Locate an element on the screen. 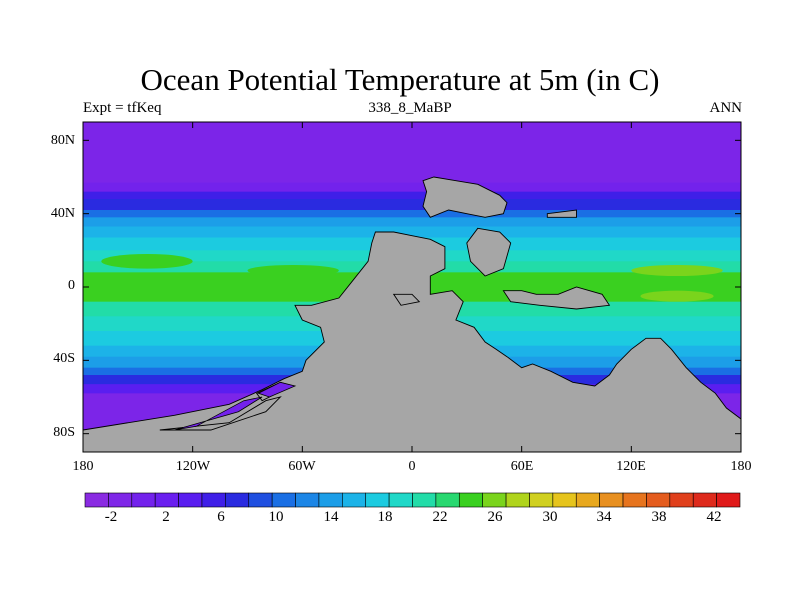 This screenshot has height=600, width=800. colorbar-label: 2 is located at coordinates (166, 517).